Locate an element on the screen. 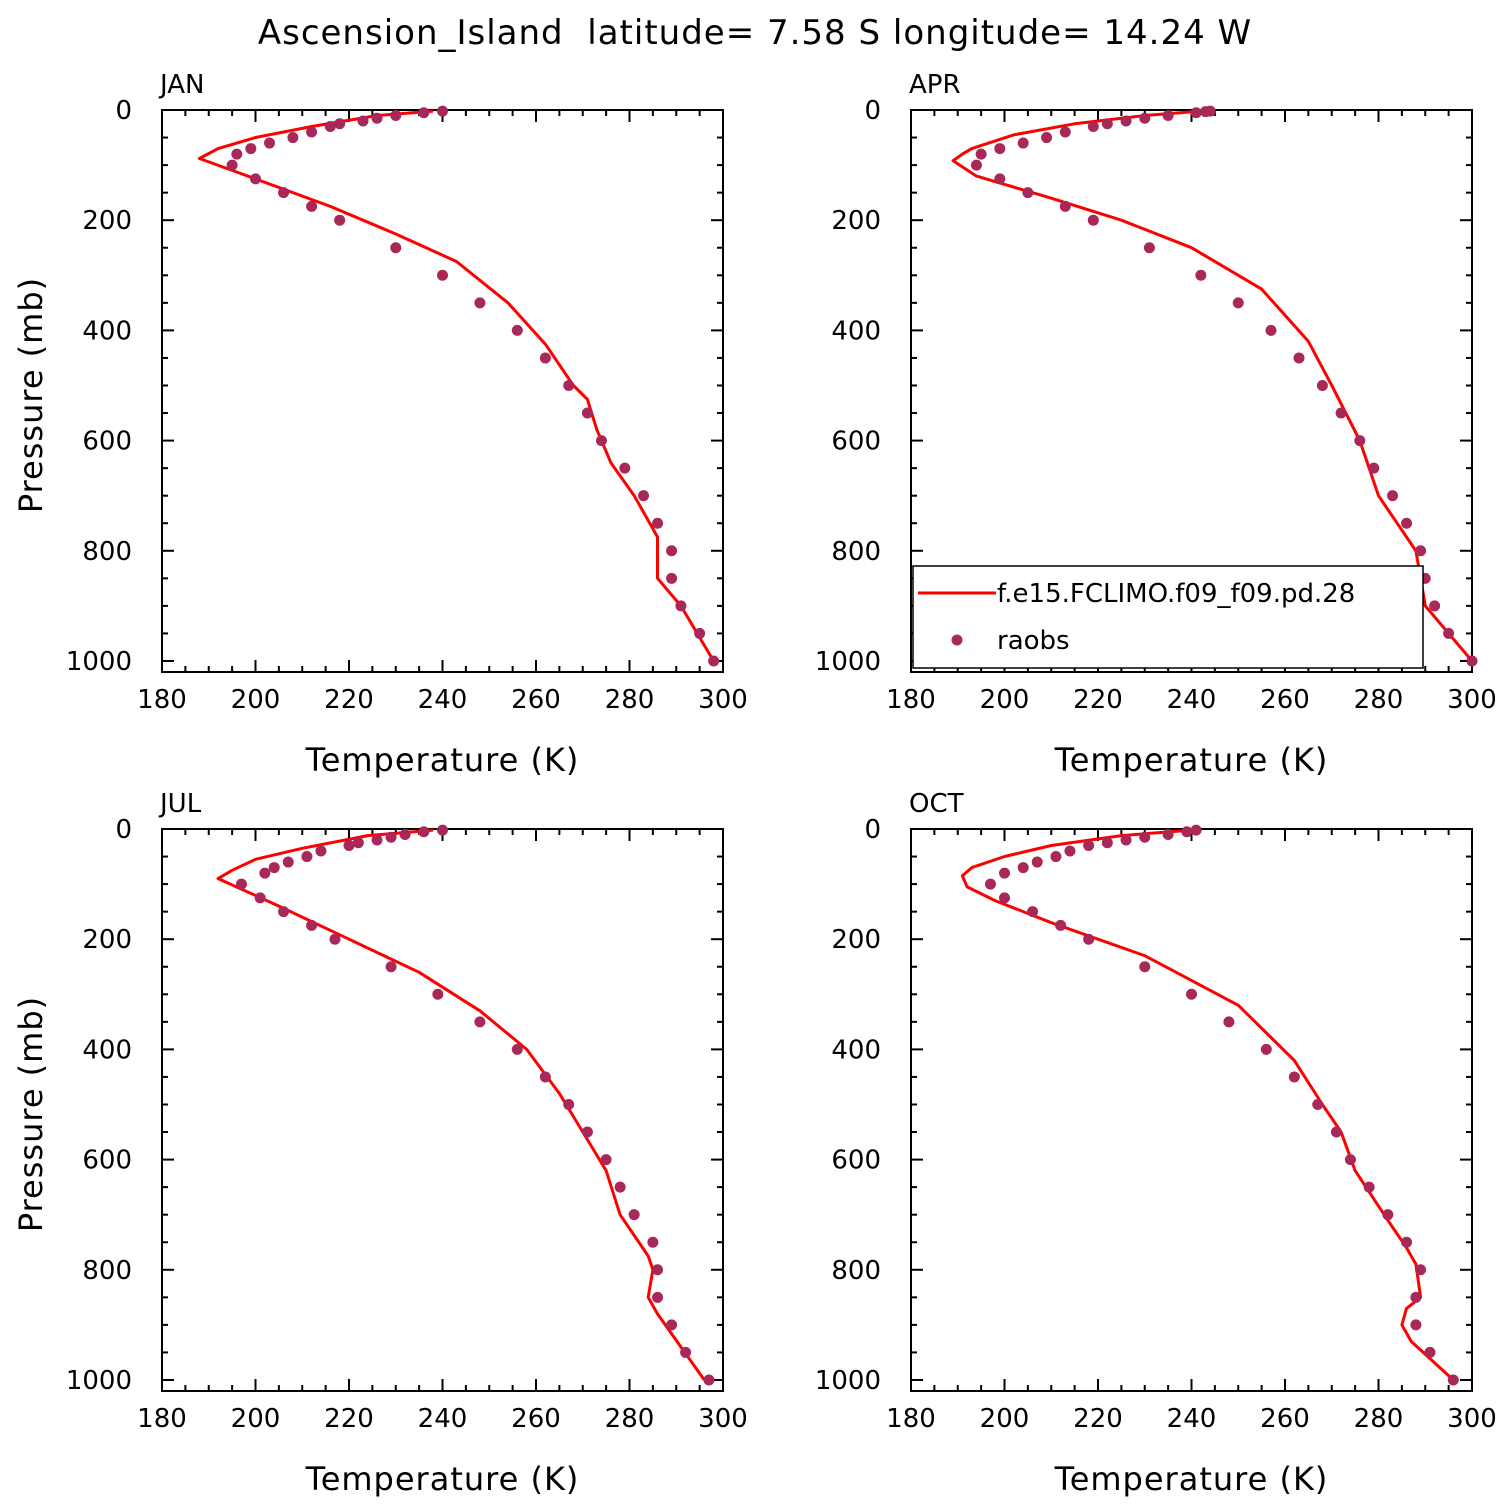  panel-title: JUL is located at coordinates (180, 804).